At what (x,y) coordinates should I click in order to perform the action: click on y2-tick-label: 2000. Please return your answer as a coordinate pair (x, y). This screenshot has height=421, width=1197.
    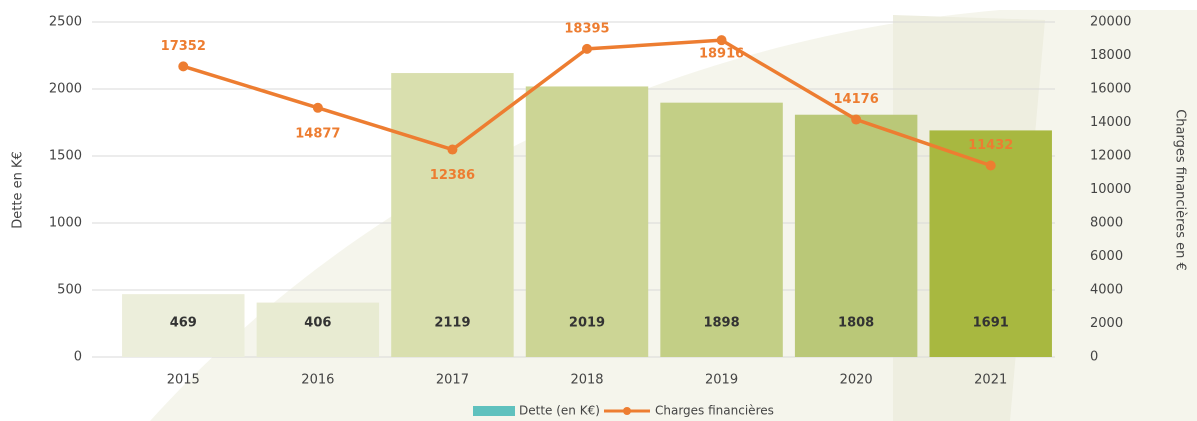
    Looking at the image, I should click on (1106, 323).